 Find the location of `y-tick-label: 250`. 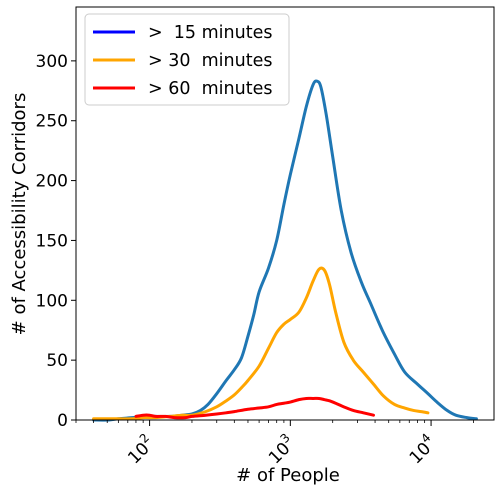

y-tick-label: 250 is located at coordinates (52, 122).